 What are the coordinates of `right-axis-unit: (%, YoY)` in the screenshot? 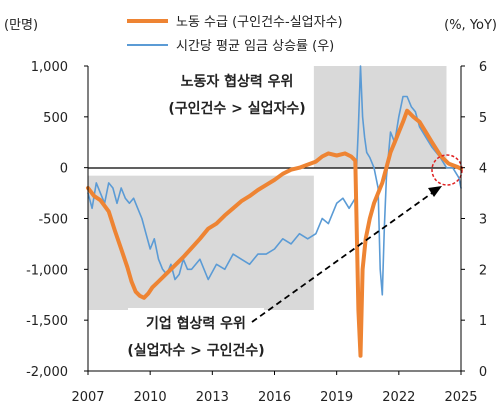 It's located at (470, 25).